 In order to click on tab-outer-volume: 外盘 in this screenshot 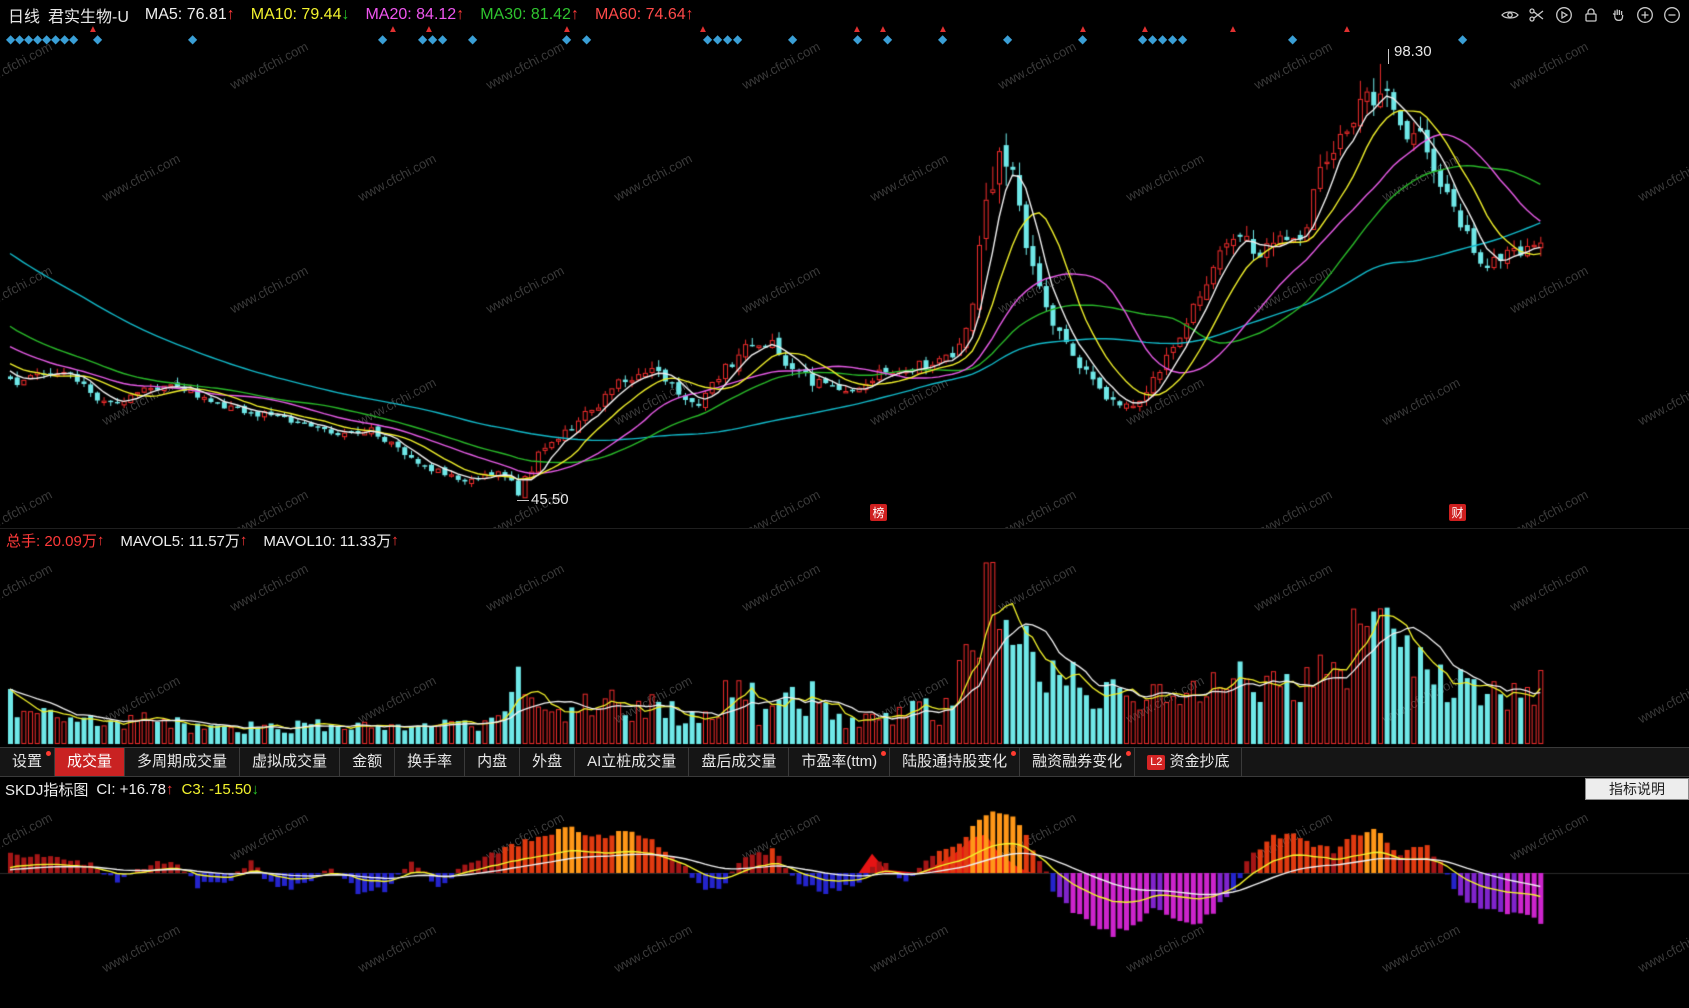, I will do `click(548, 762)`.